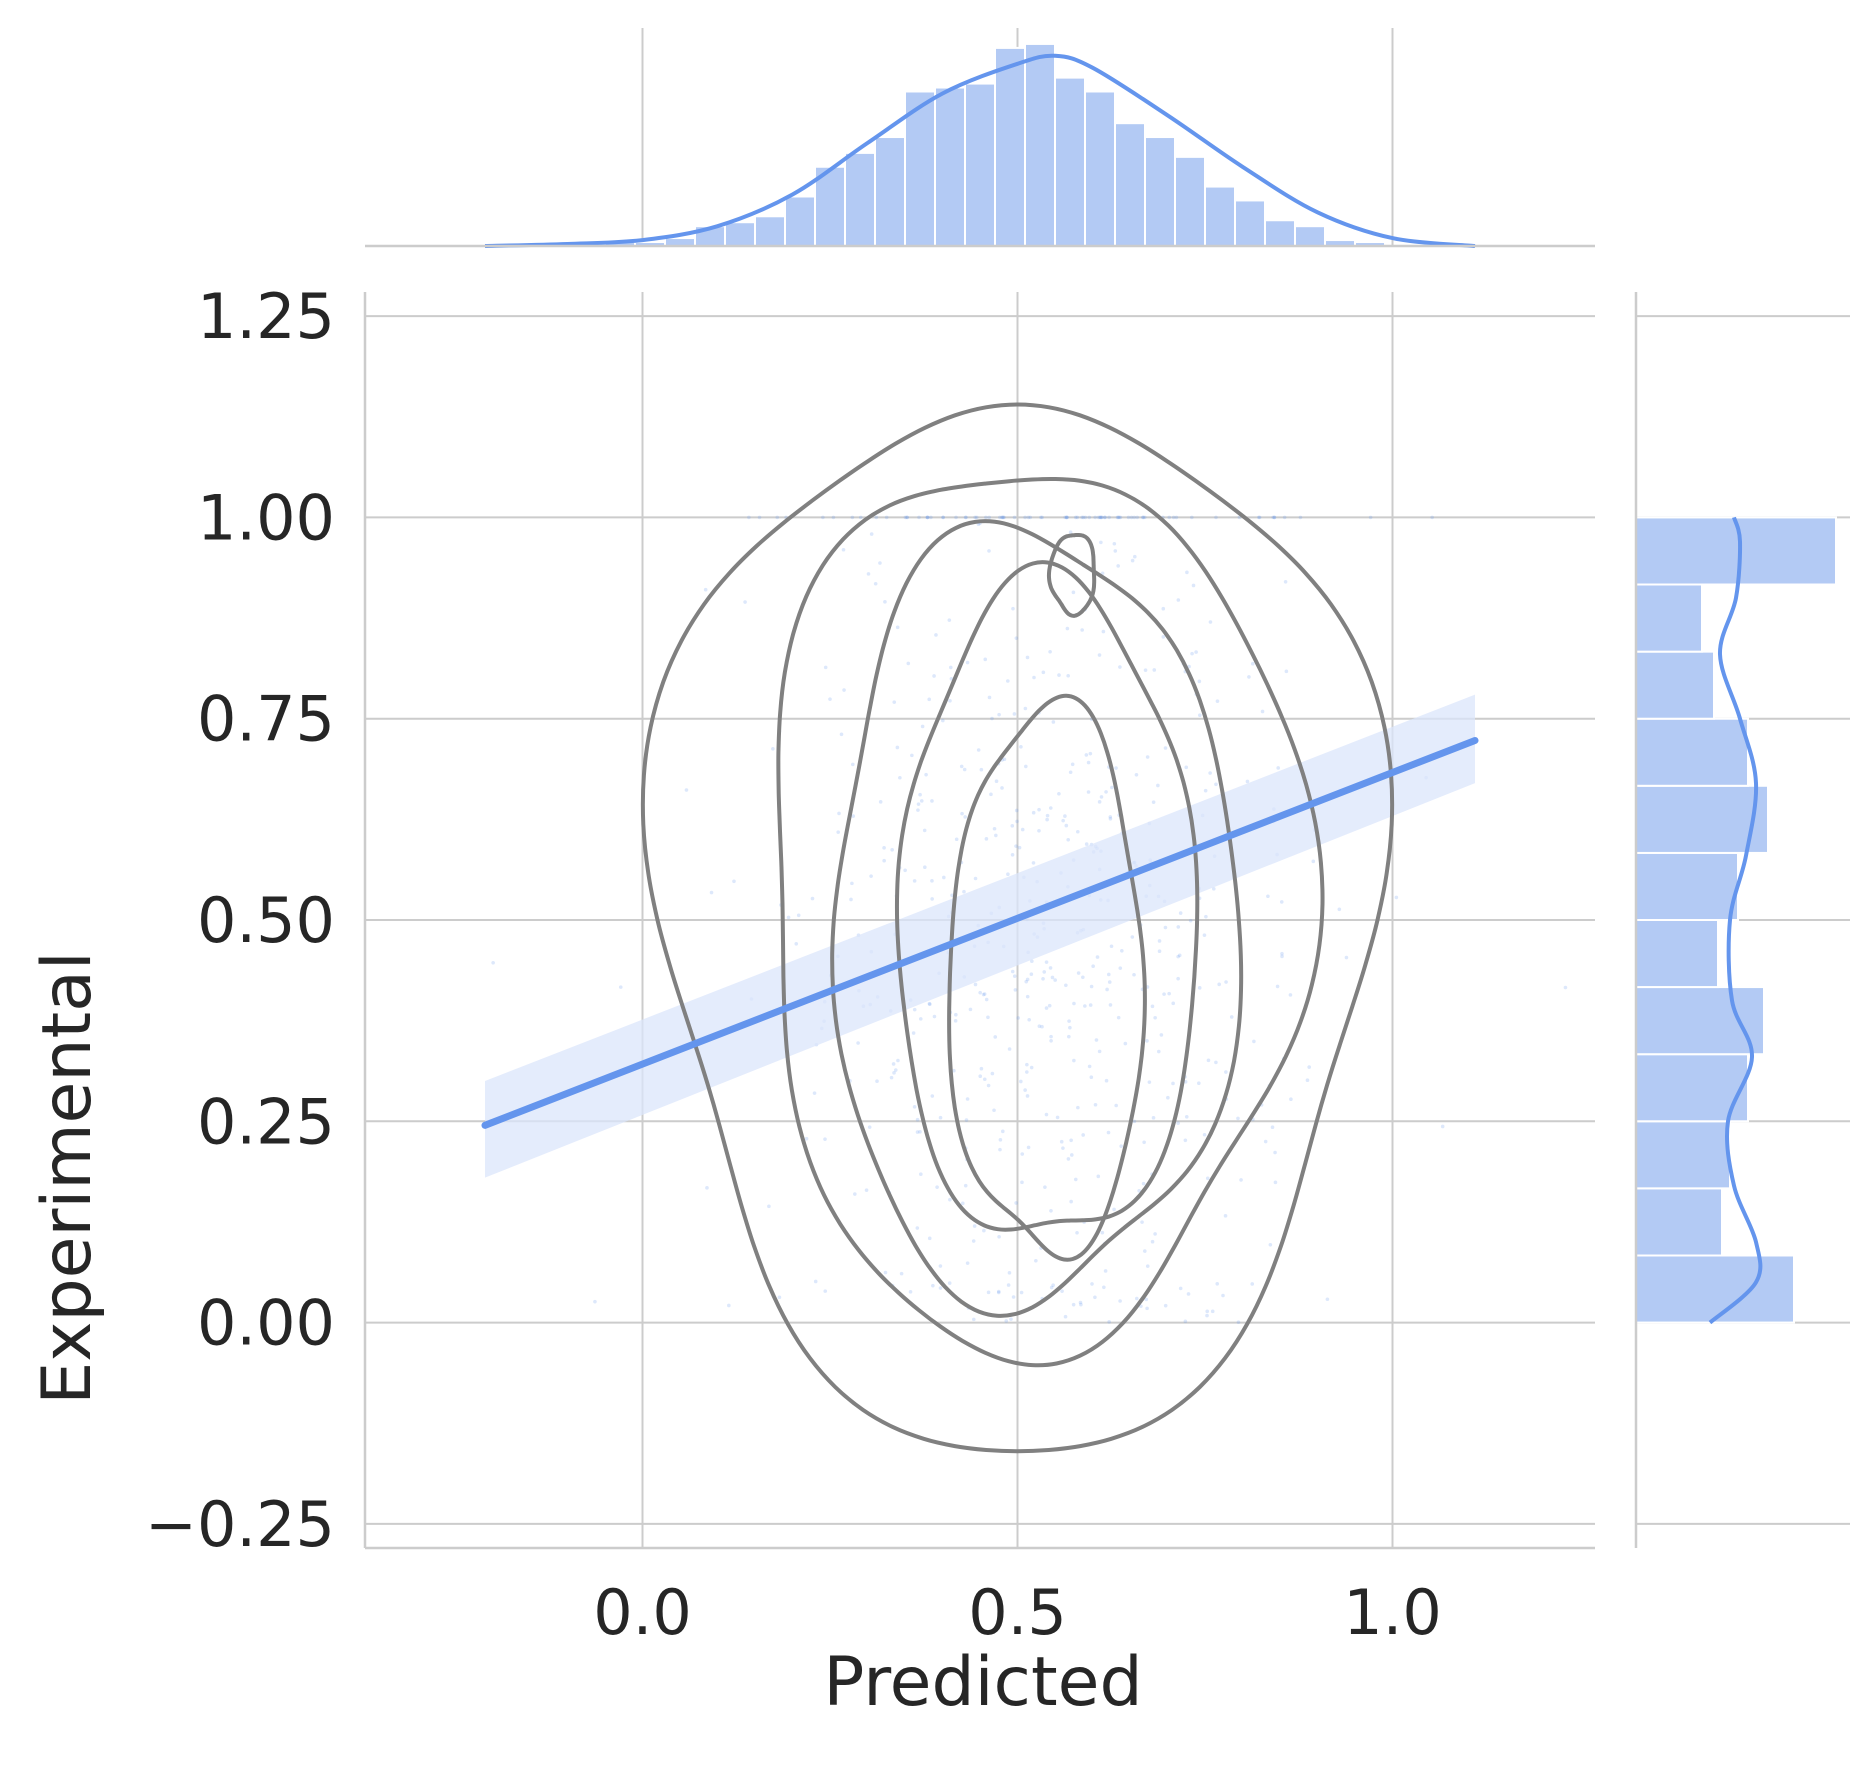  What do you see at coordinates (642, 1612) in the screenshot?
I see `x-tick-label: 0.0` at bounding box center [642, 1612].